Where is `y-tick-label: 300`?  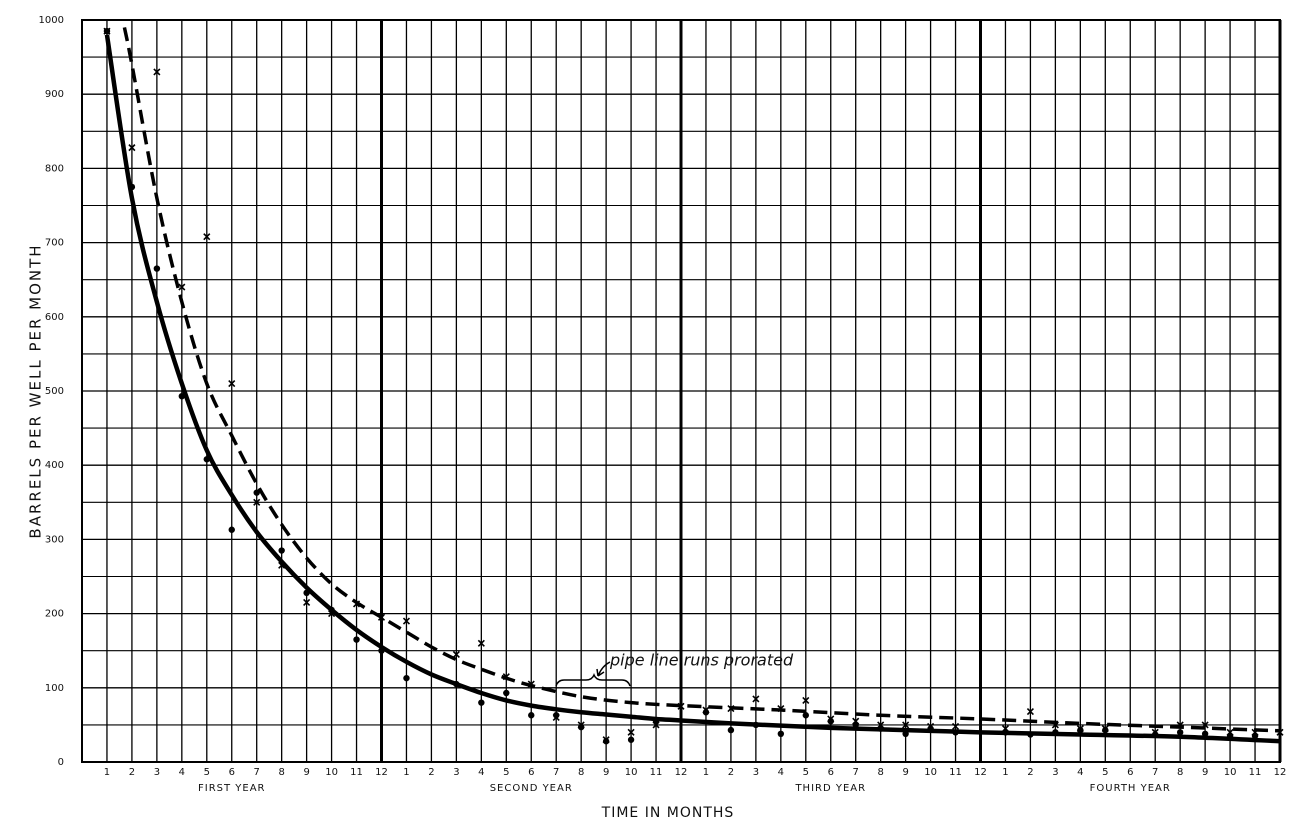
y-tick-label: 300 is located at coordinates (54, 539).